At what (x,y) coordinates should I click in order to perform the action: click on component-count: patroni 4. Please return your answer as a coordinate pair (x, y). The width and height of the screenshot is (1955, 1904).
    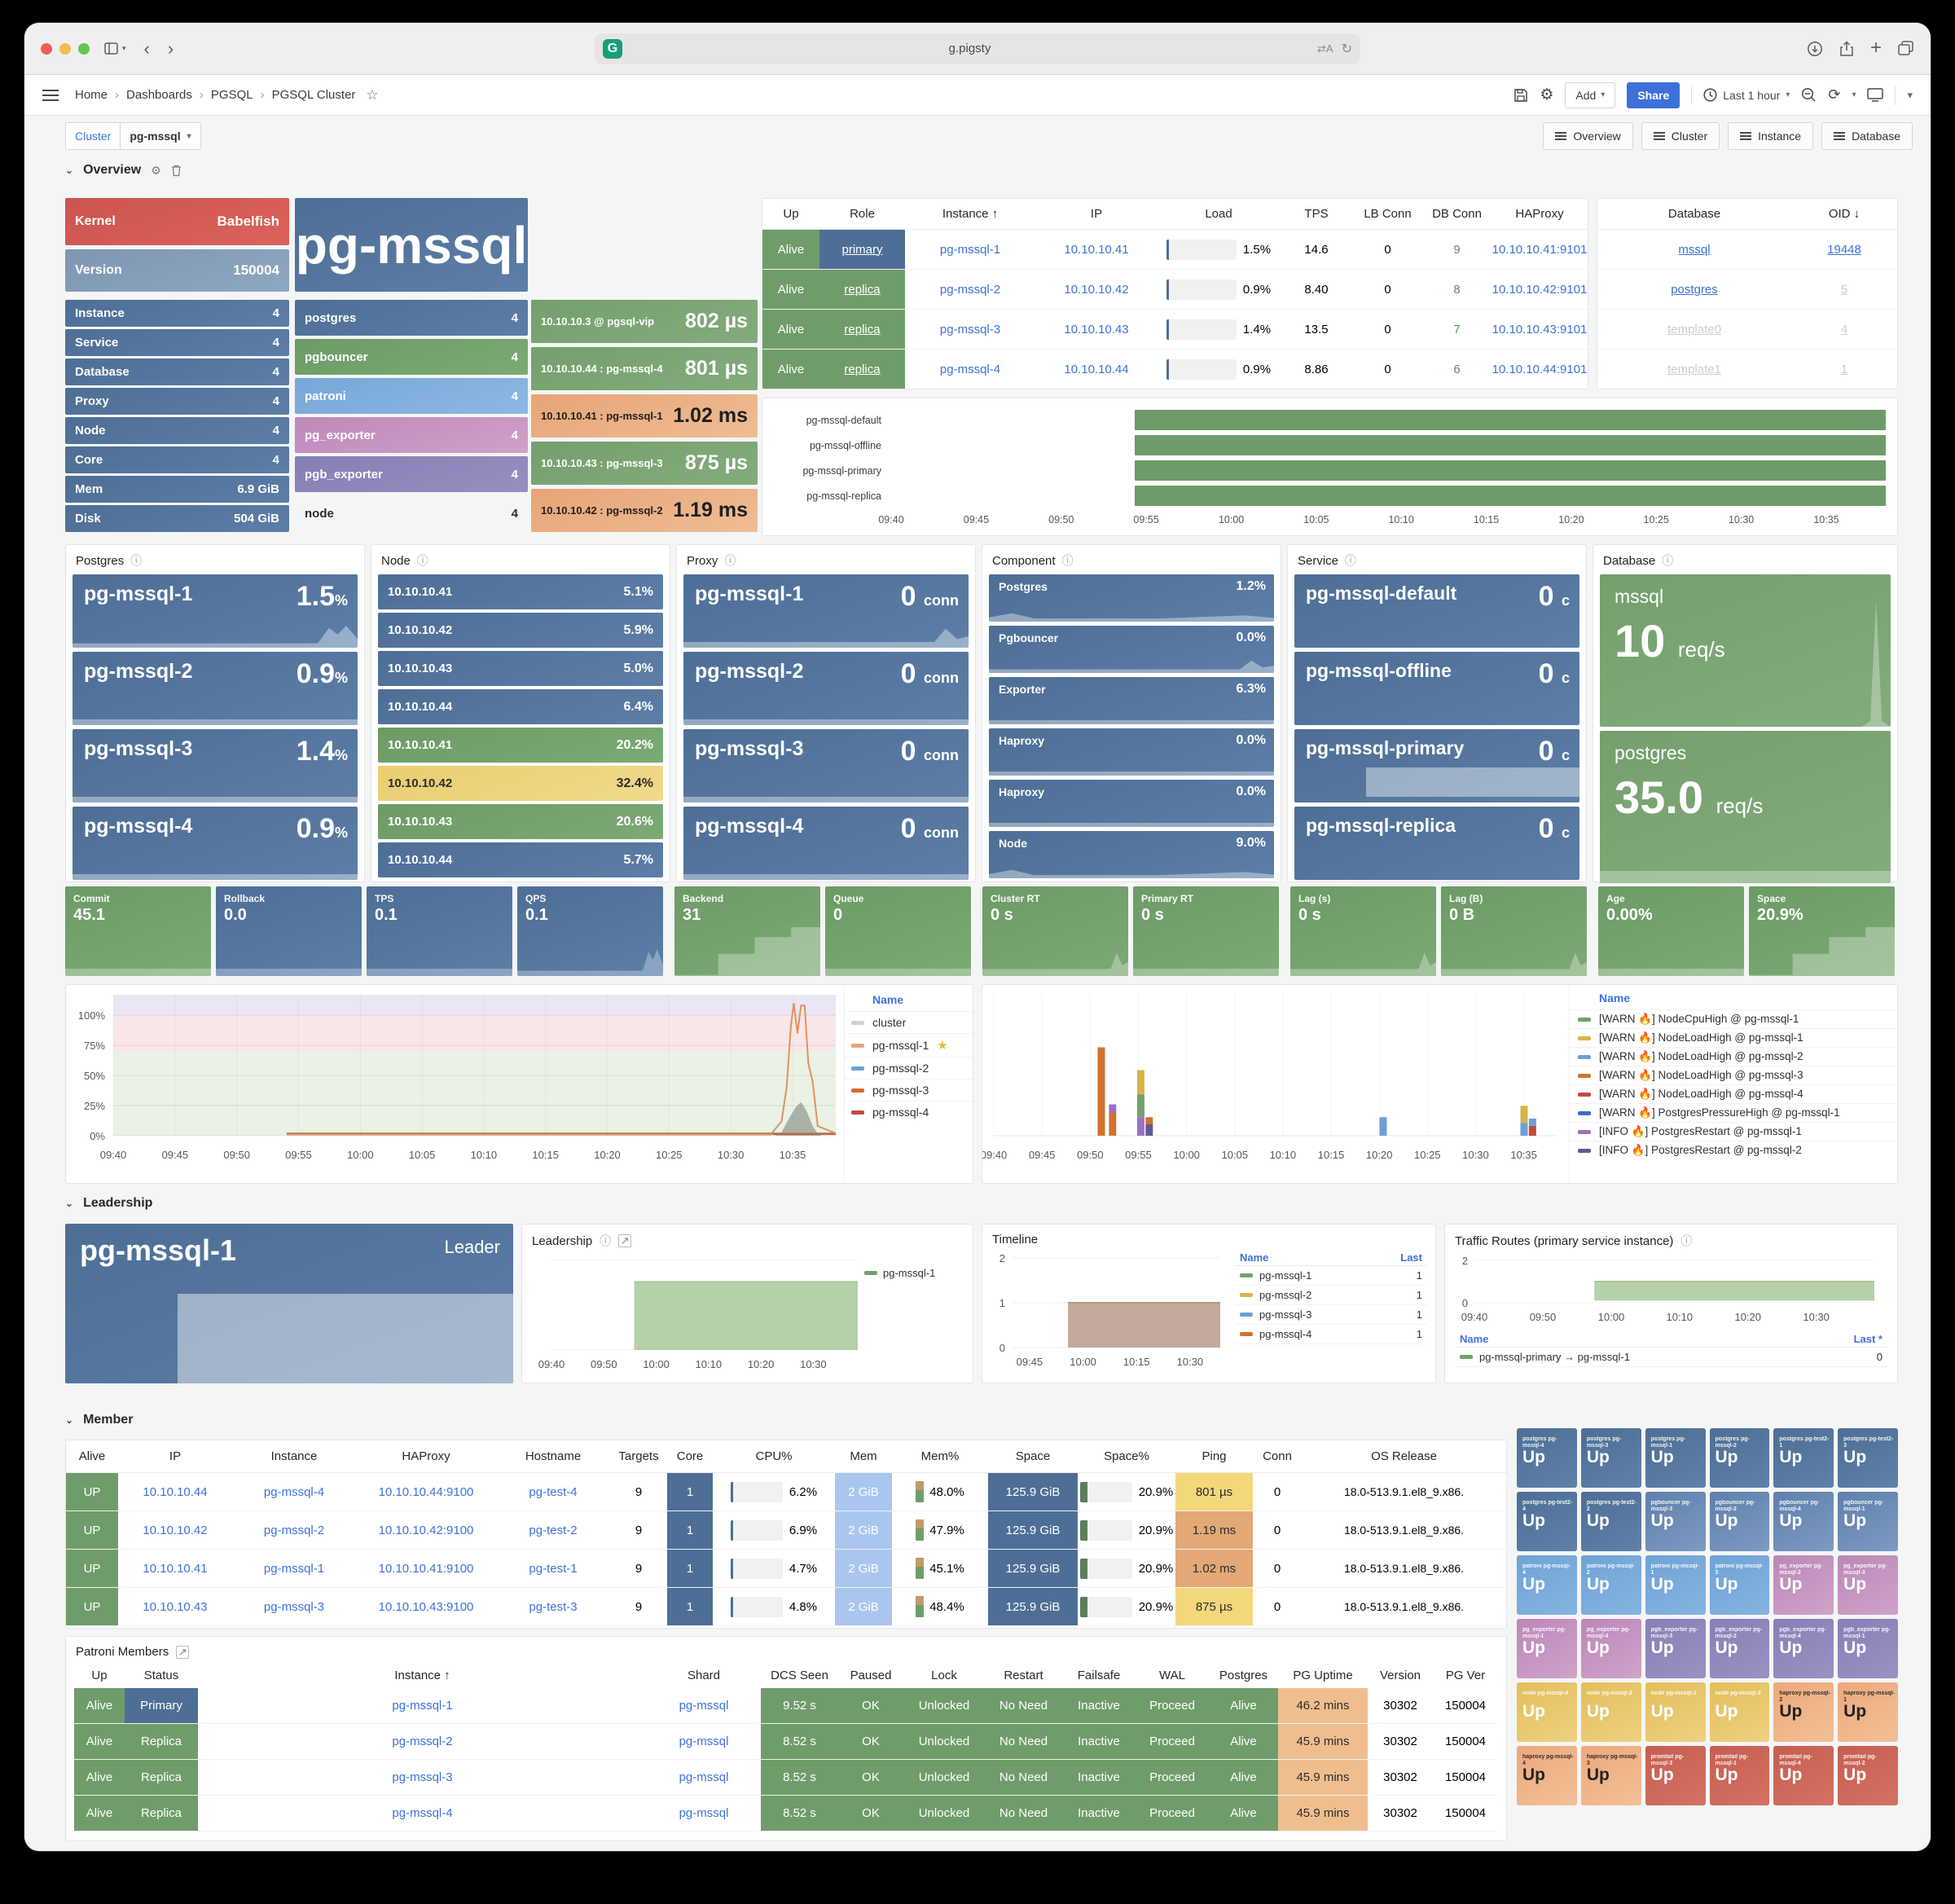
    Looking at the image, I should click on (411, 396).